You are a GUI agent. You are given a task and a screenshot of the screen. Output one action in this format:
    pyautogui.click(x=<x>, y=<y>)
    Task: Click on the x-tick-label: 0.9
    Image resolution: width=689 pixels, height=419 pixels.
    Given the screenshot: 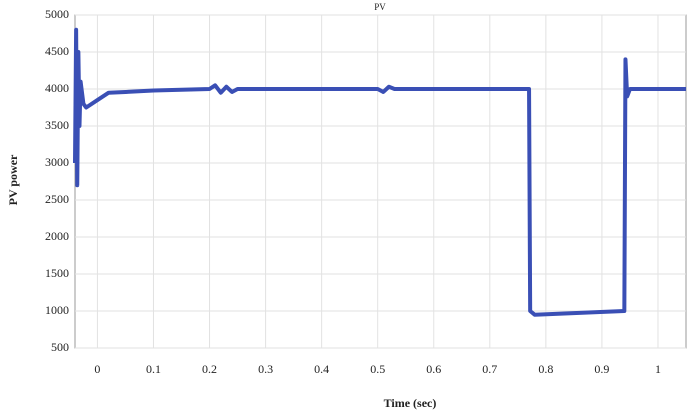 What is the action you would take?
    pyautogui.click(x=601, y=369)
    